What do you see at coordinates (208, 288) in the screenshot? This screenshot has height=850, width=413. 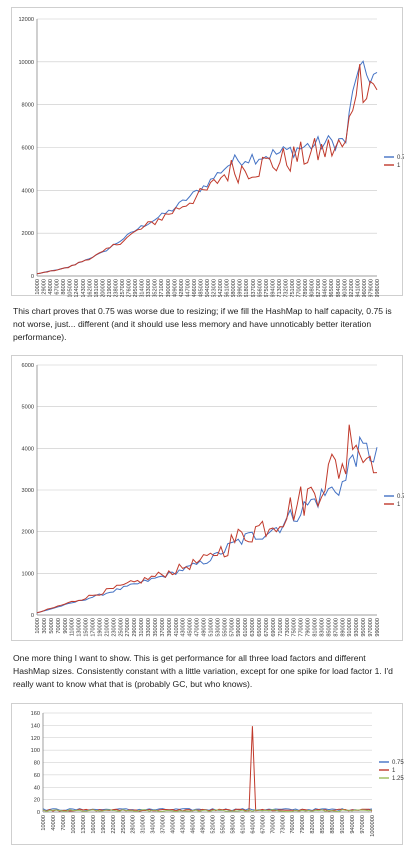 I see `x-tick-label: 504000` at bounding box center [208, 288].